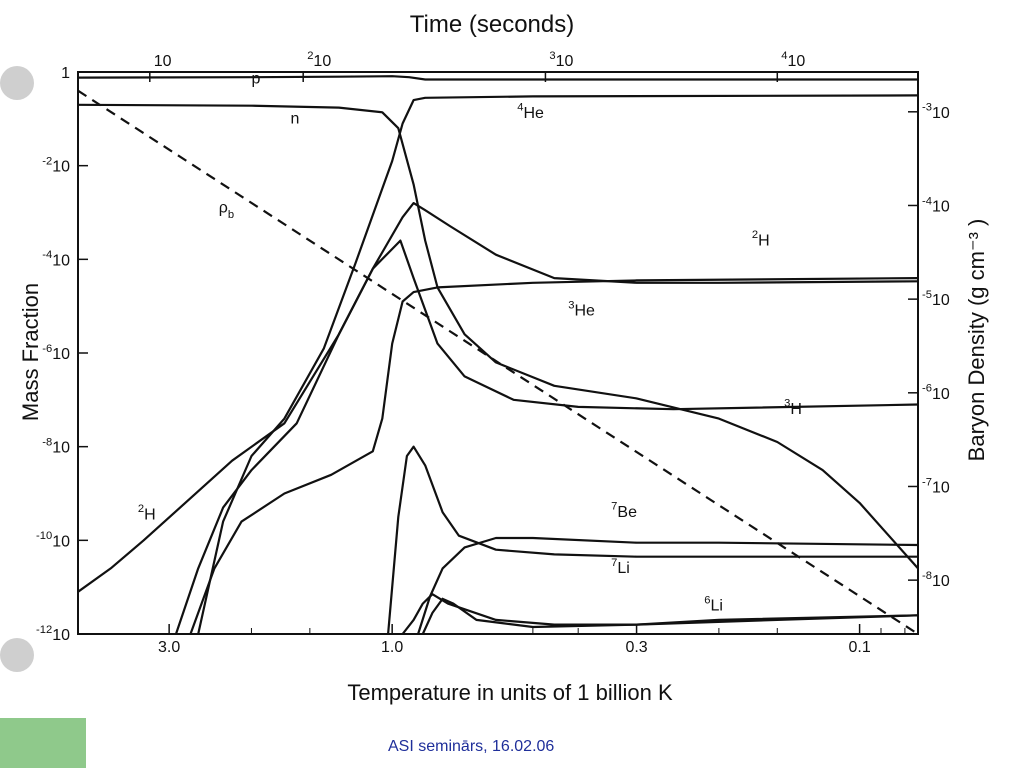  What do you see at coordinates (492, 24) in the screenshot?
I see `chart-title: Time (seconds)` at bounding box center [492, 24].